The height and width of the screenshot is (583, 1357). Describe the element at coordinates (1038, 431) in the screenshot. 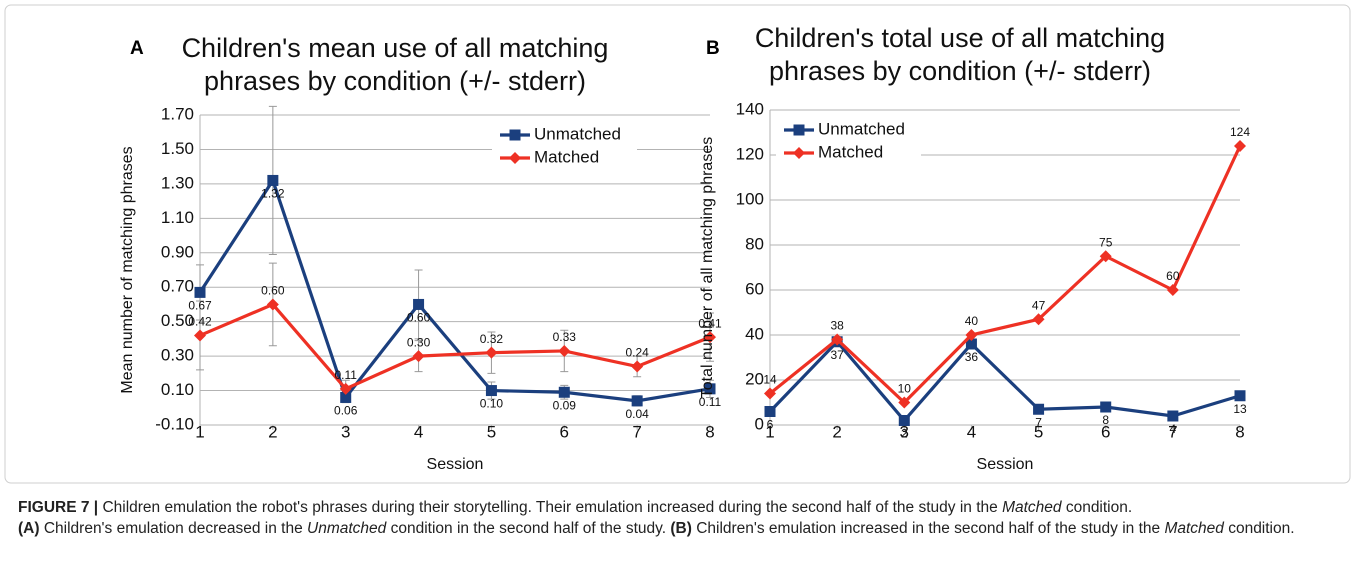

I see `x-tick-label: 5` at that location.